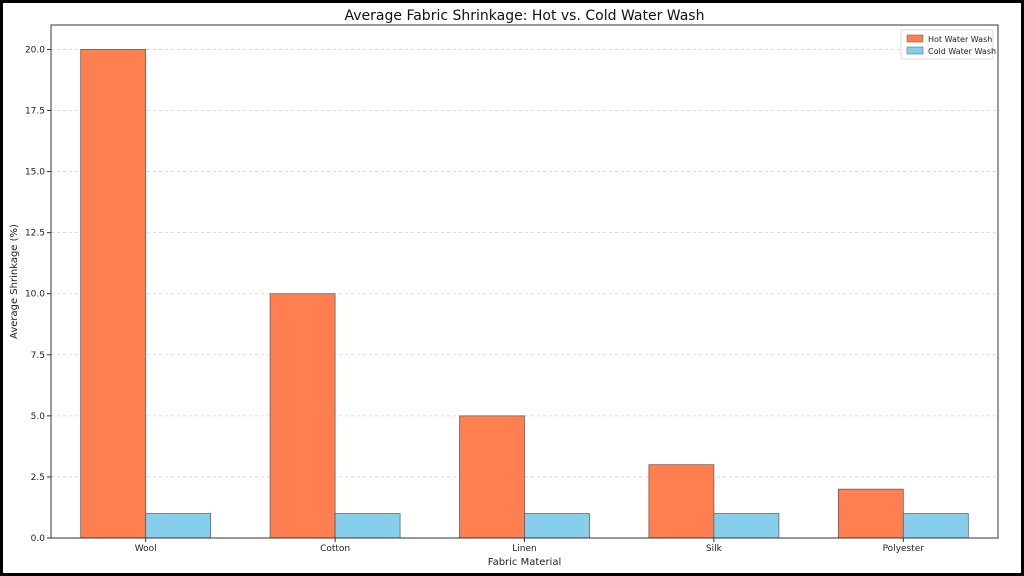 Image resolution: width=1024 pixels, height=576 pixels. What do you see at coordinates (35, 234) in the screenshot?
I see `y-tick-label: 12.5` at bounding box center [35, 234].